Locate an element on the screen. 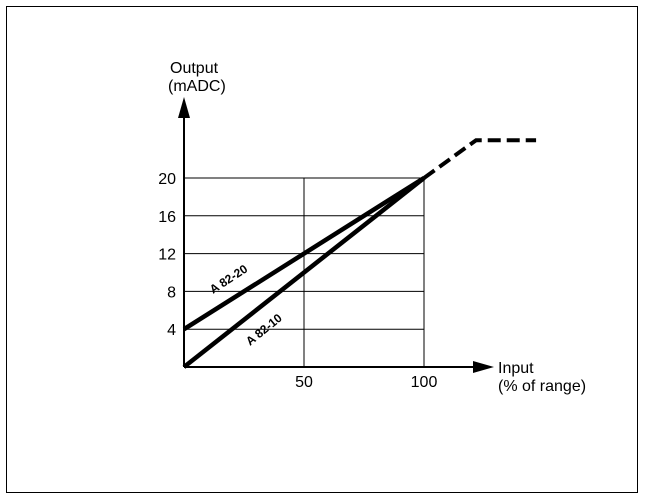 The height and width of the screenshot is (501, 648). y-tick-label-4: 4 is located at coordinates (171, 330).